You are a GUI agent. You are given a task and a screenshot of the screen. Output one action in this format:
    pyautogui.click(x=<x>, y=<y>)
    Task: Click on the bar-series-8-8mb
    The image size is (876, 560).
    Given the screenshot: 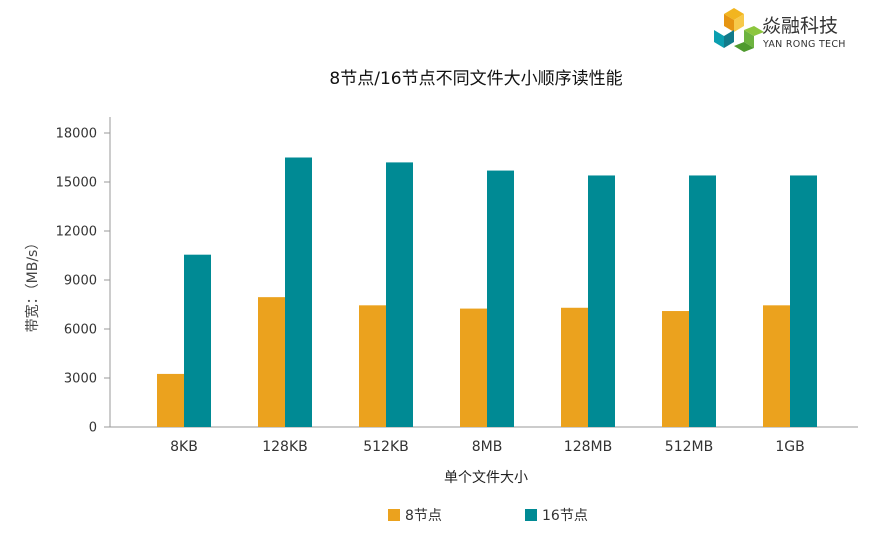 What is the action you would take?
    pyautogui.click(x=473, y=367)
    